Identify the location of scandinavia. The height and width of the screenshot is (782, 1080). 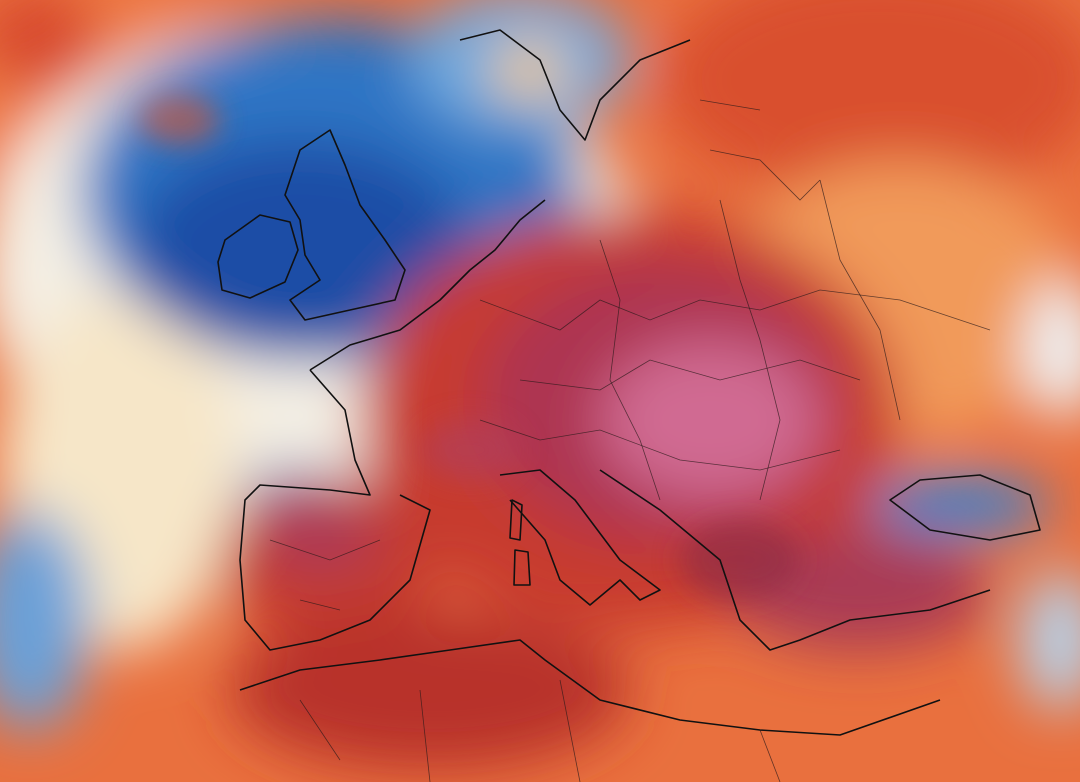
(575, 85).